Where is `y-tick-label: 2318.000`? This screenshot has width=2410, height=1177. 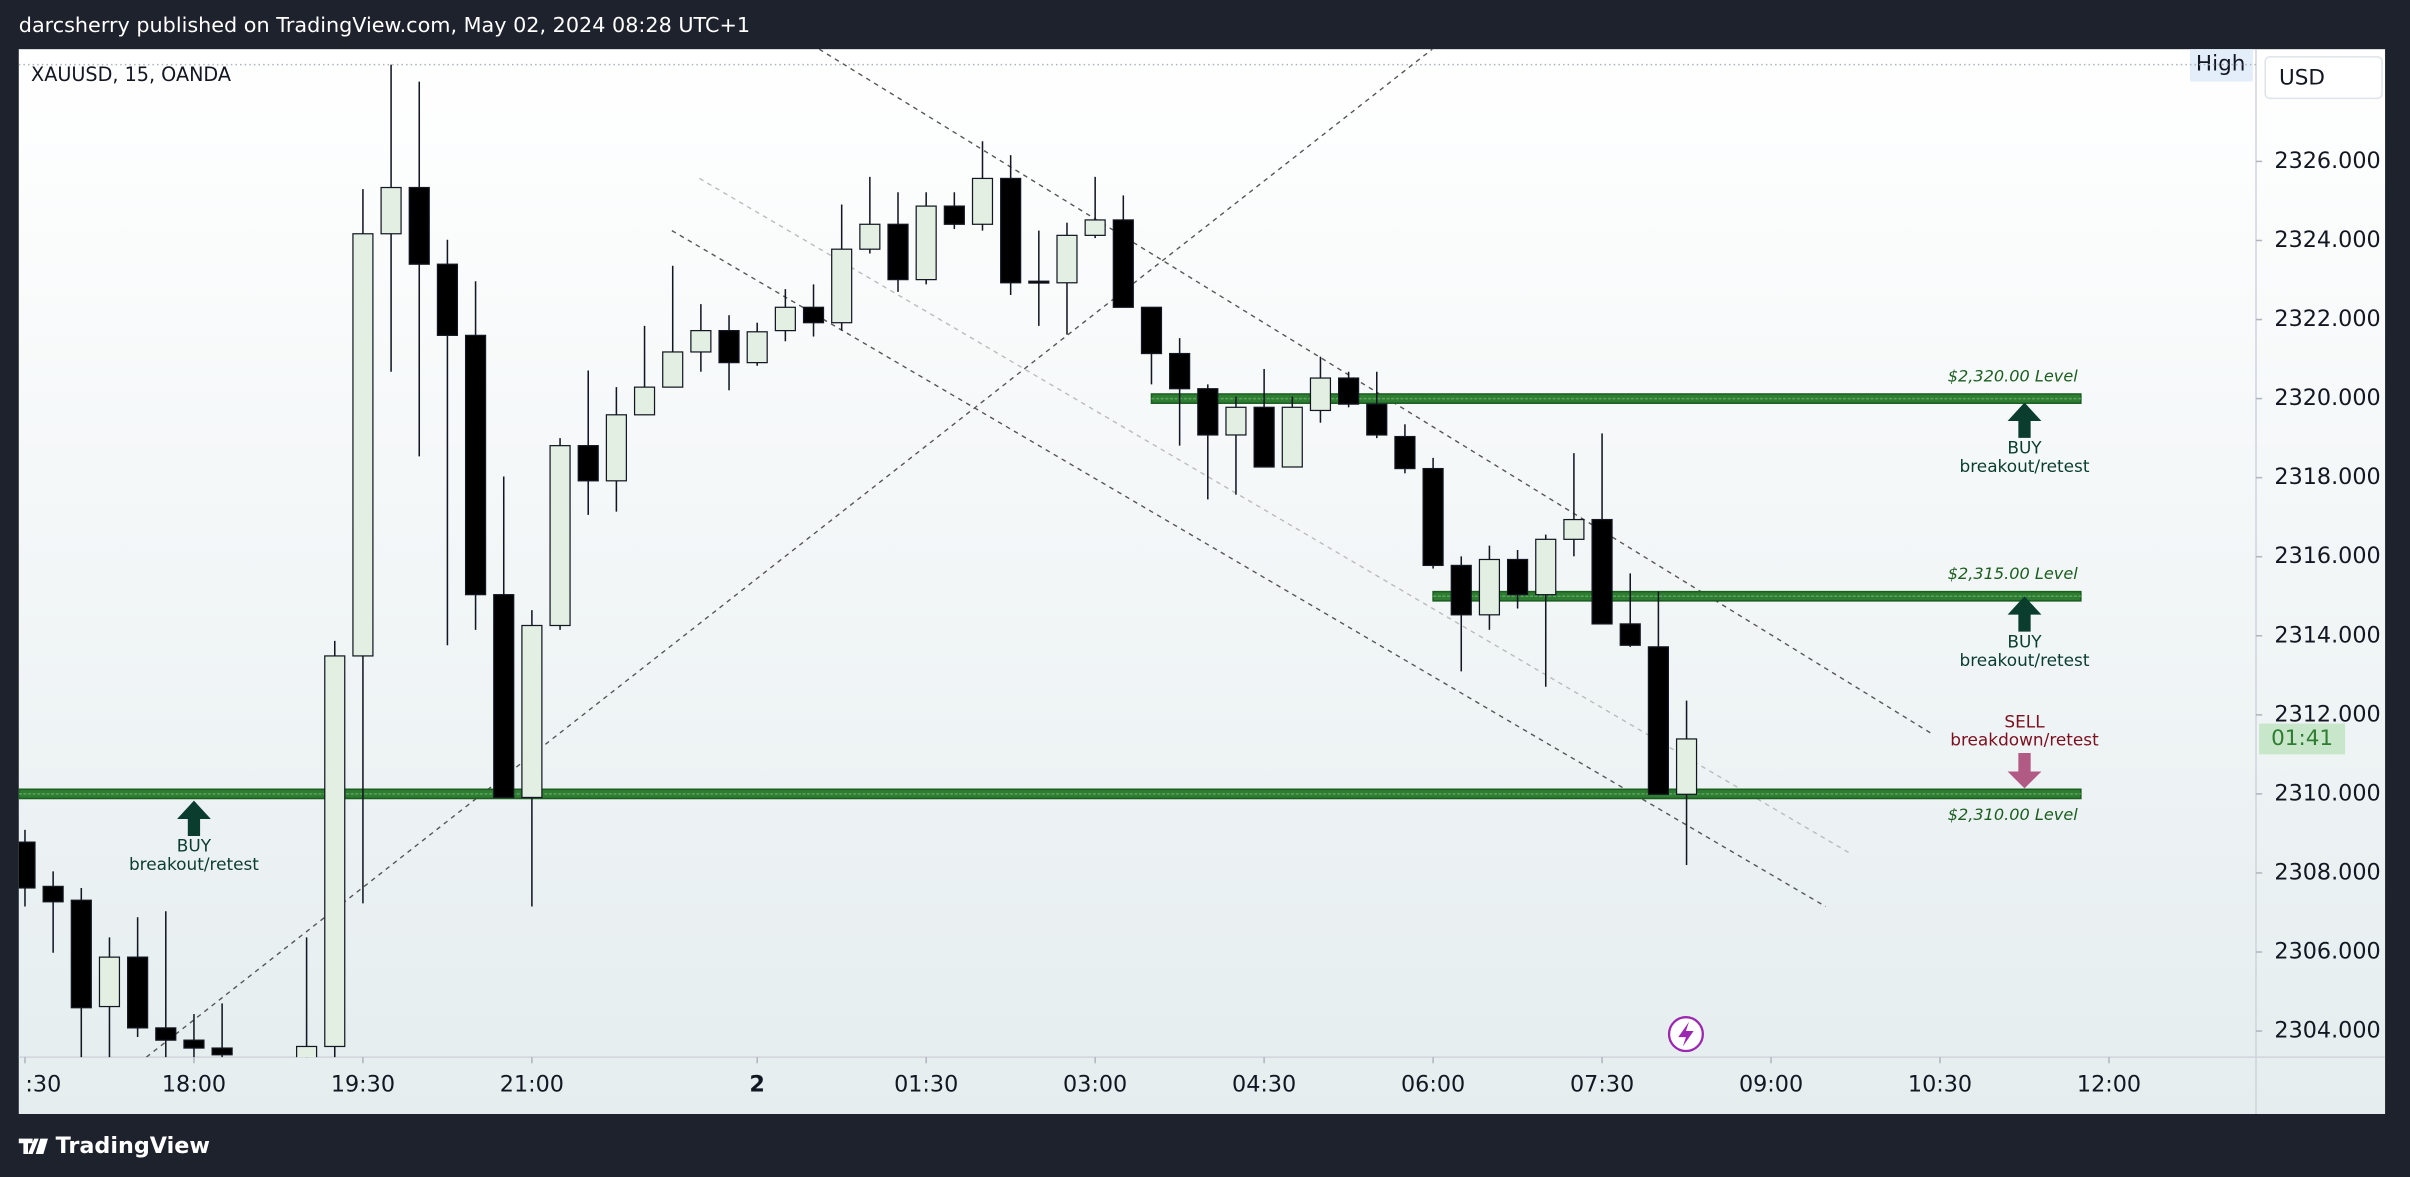 y-tick-label: 2318.000 is located at coordinates (2327, 477).